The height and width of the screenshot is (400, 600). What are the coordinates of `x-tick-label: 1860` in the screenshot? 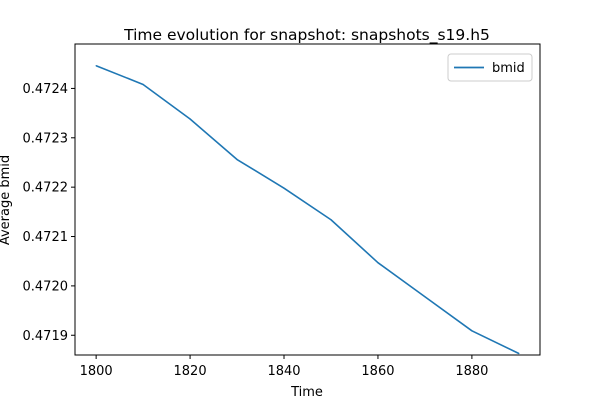 It's located at (377, 371).